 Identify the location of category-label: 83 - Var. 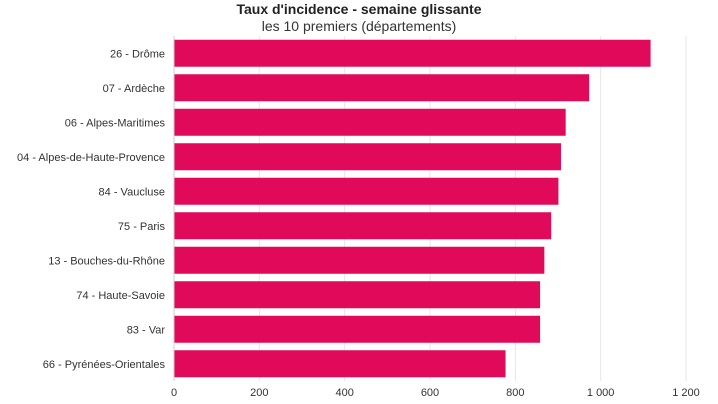
(146, 330).